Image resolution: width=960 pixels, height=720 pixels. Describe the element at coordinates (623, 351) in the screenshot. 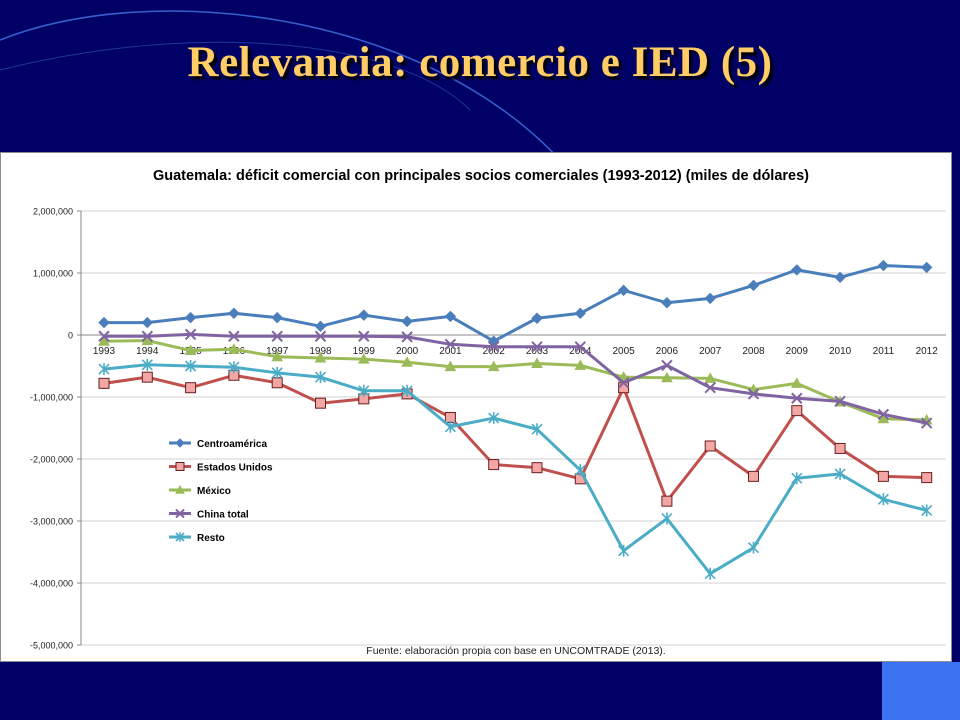

I see `x-tick-label: 2005` at that location.